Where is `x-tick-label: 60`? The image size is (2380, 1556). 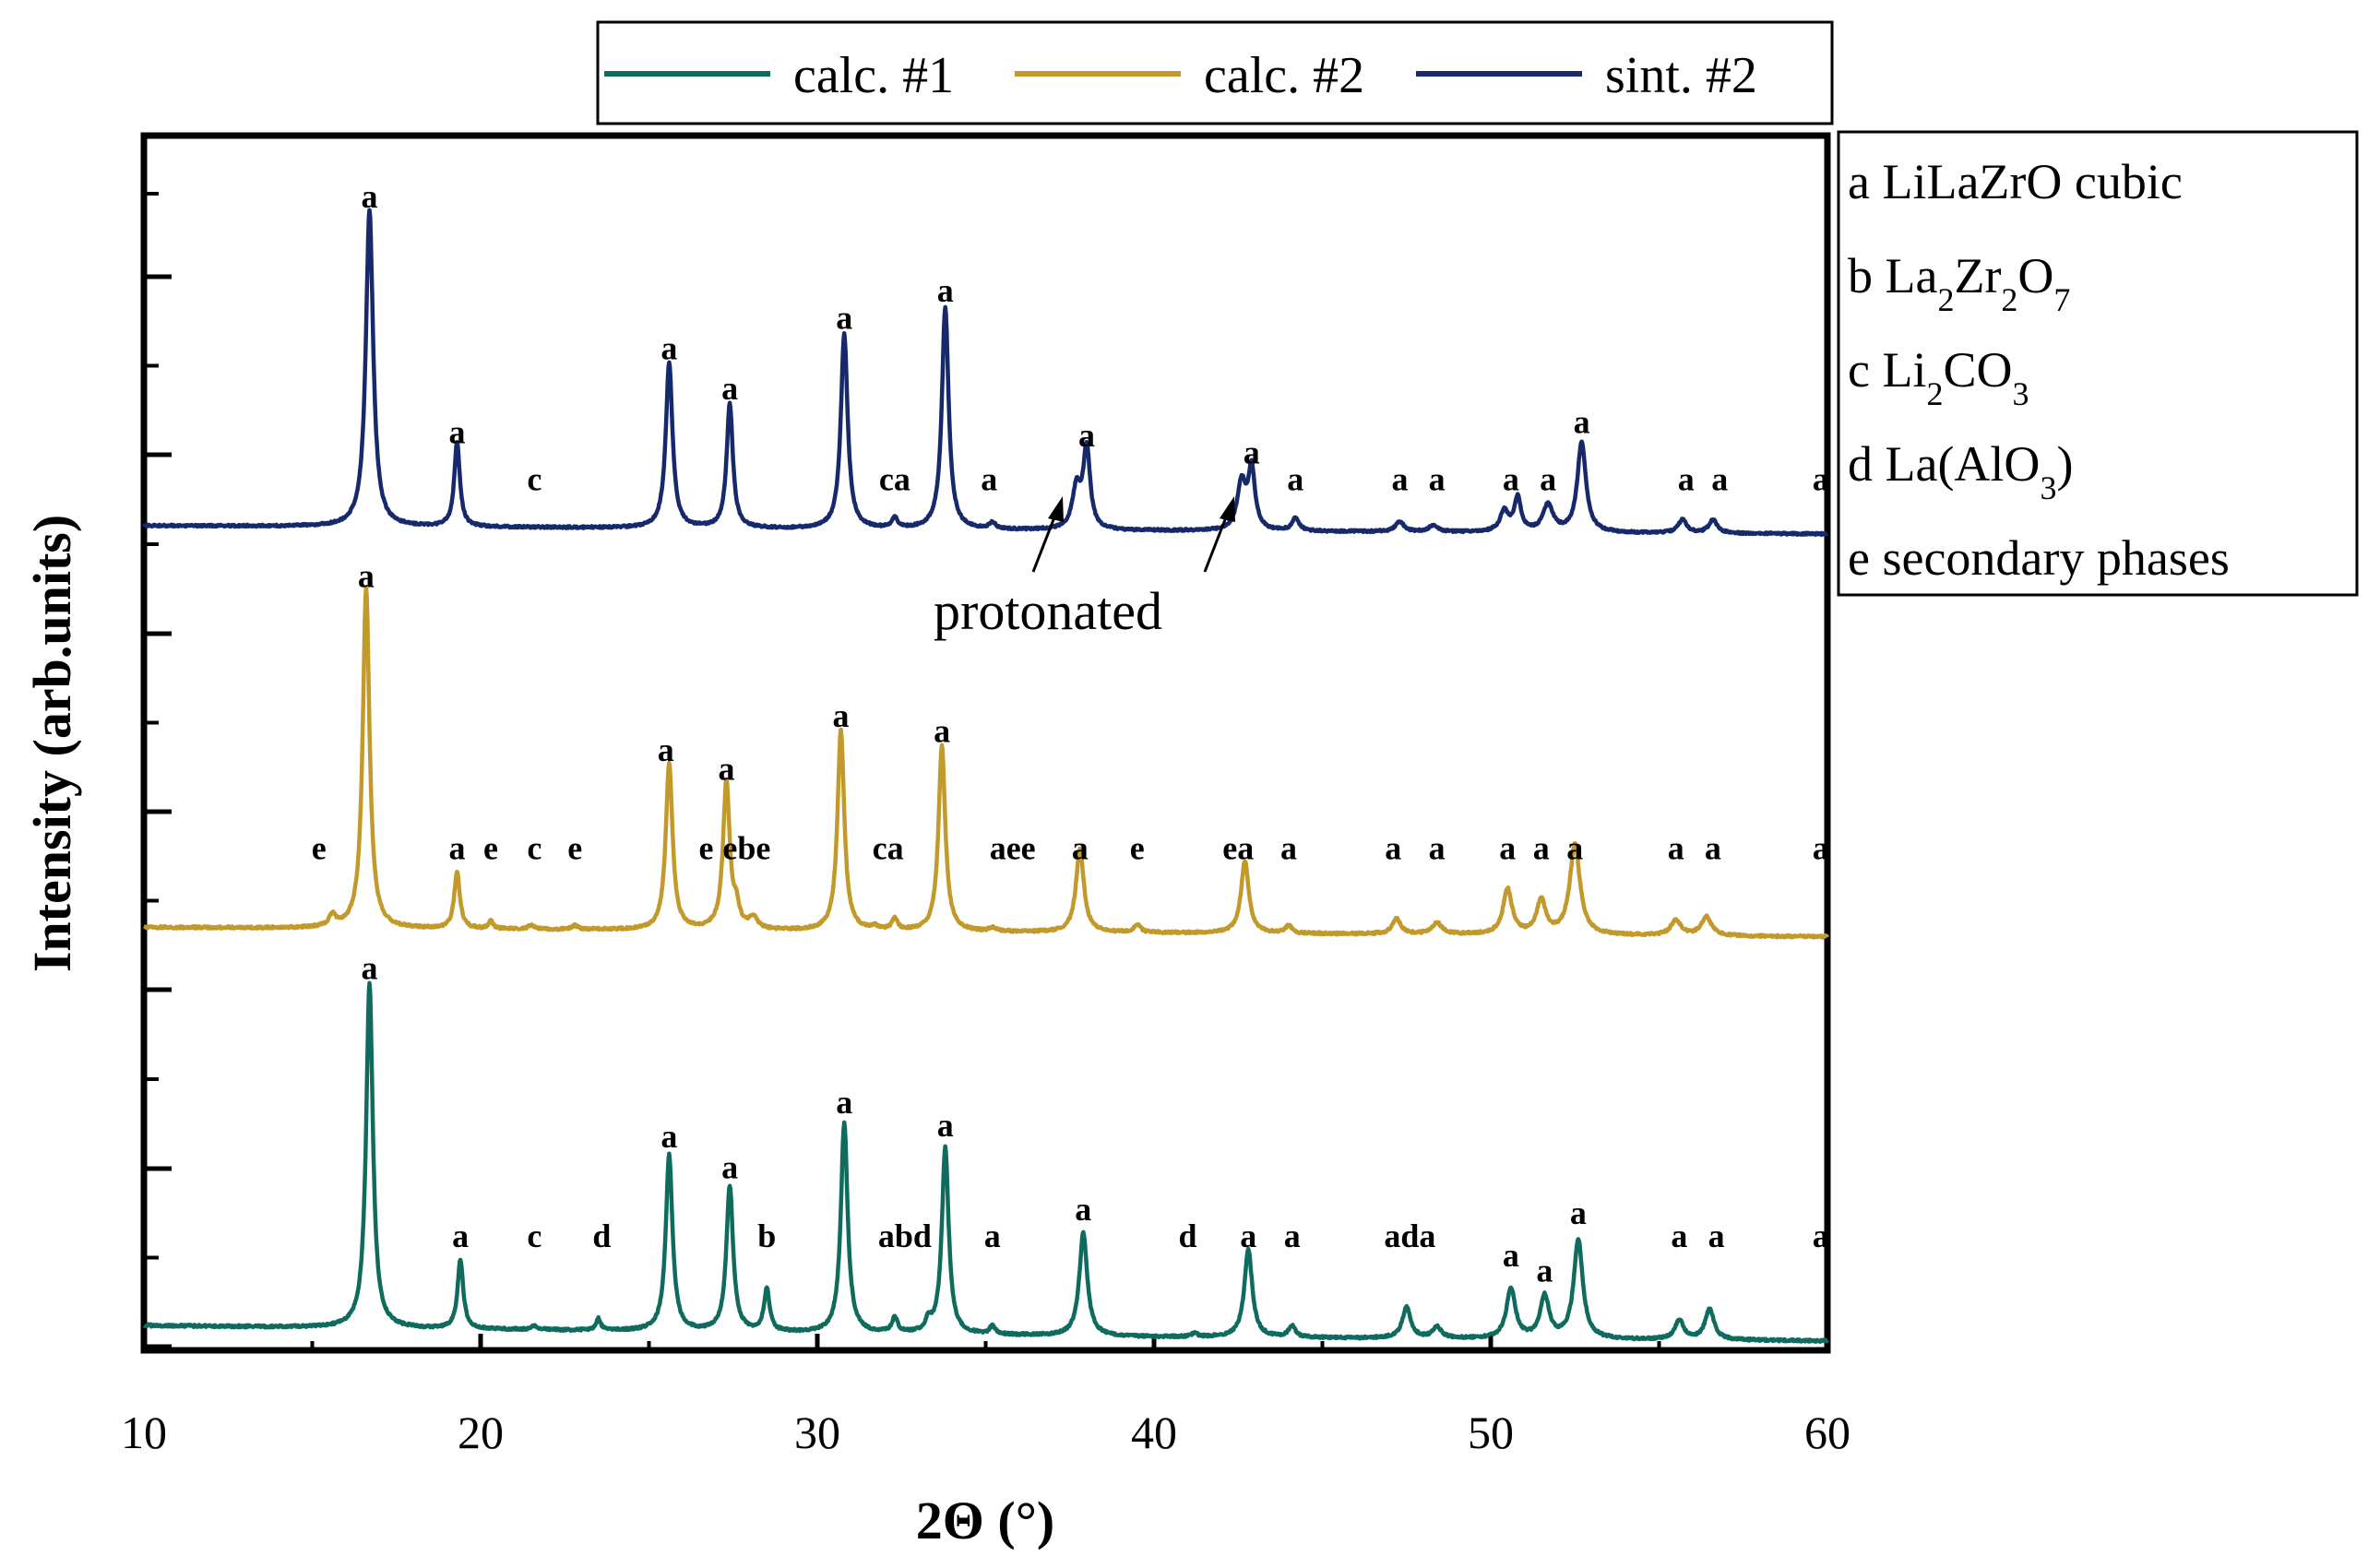 x-tick-label: 60 is located at coordinates (1827, 1432).